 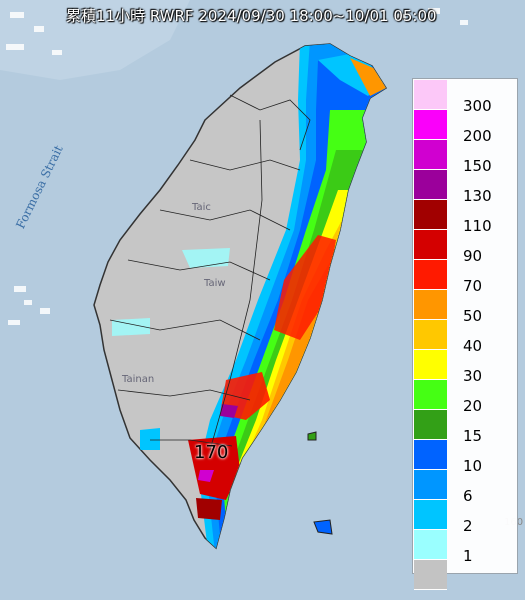 What do you see at coordinates (473, 376) in the screenshot?
I see `legend-tick-label: 30` at bounding box center [473, 376].